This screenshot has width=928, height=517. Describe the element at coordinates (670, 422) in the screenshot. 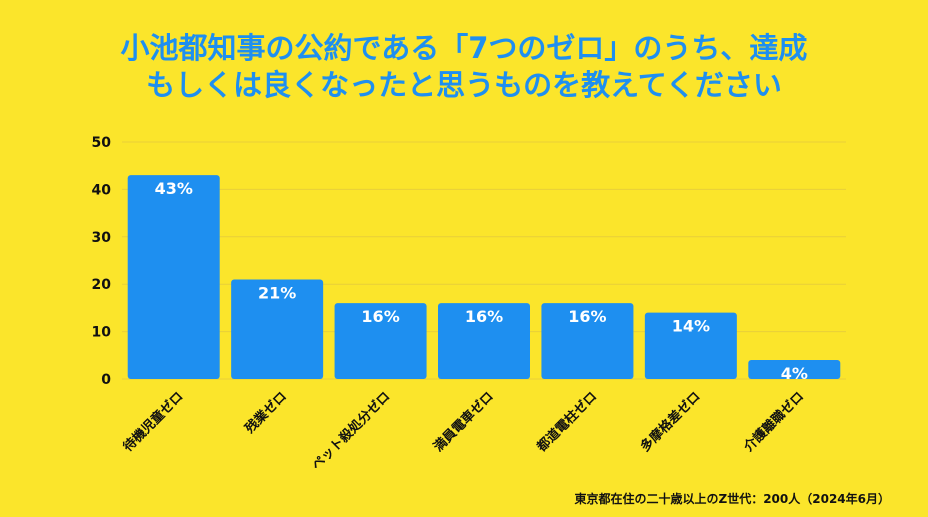

I see `x-category-label: 多摩格差ゼロ` at that location.